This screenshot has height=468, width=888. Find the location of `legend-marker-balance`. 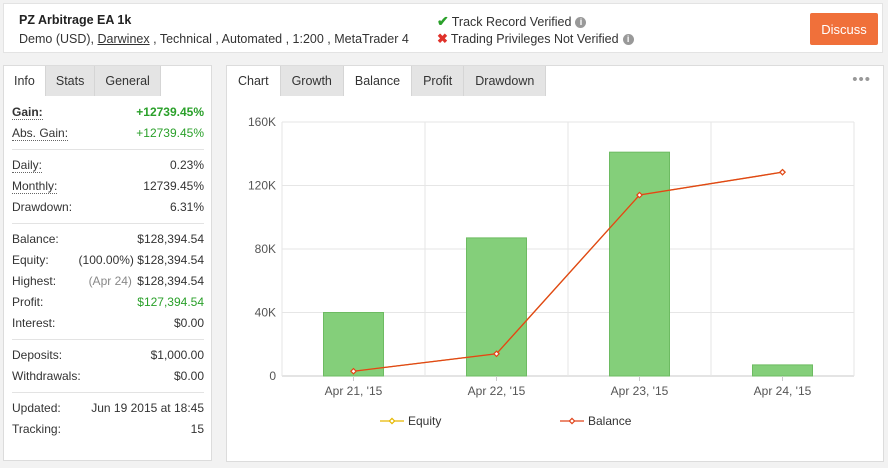

legend-marker-balance is located at coordinates (572, 421).